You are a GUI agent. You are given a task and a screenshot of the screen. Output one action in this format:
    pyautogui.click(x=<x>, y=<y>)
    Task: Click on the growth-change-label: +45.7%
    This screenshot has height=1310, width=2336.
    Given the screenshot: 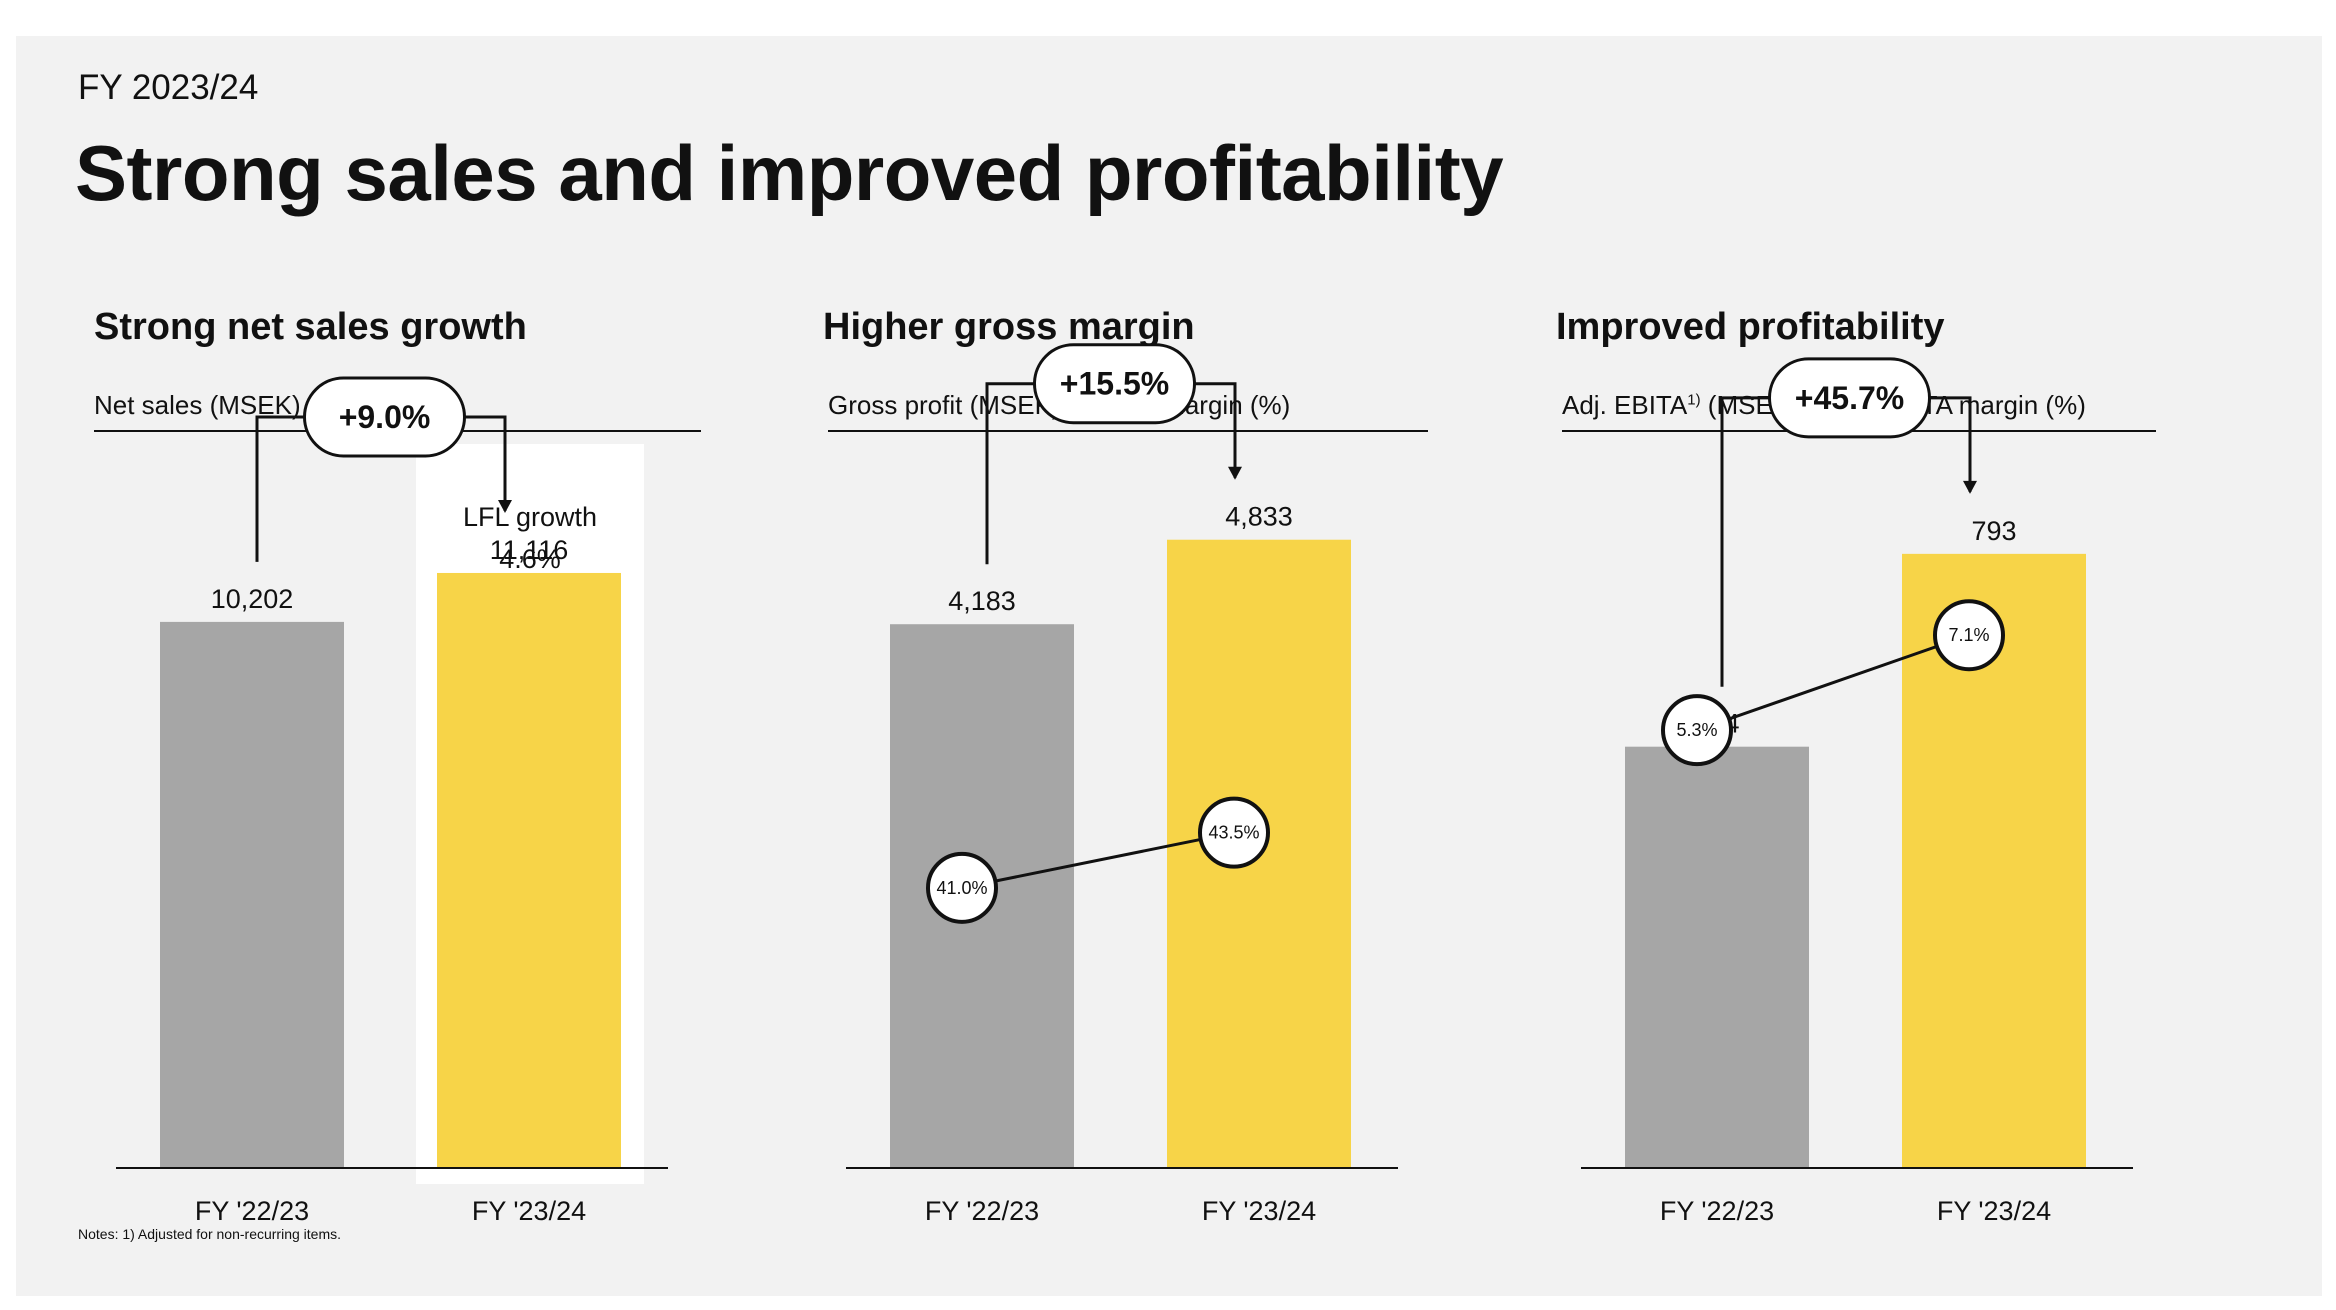 What is the action you would take?
    pyautogui.click(x=1849, y=398)
    